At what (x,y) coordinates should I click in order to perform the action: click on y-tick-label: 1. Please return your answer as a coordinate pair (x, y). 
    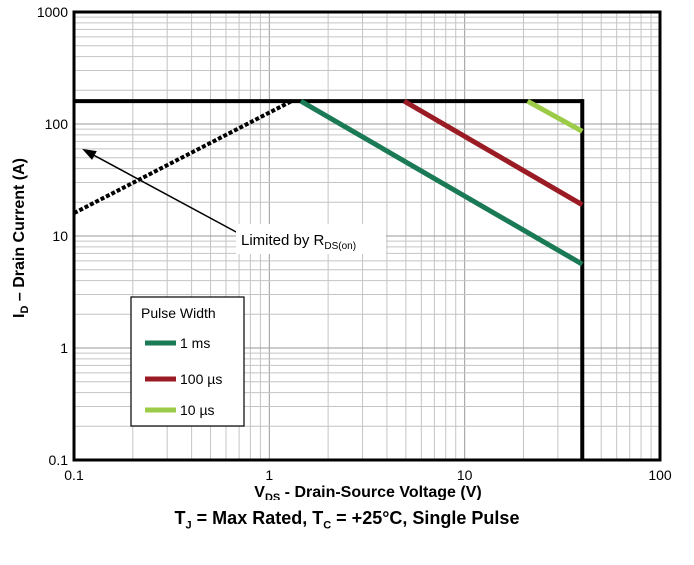
    Looking at the image, I should click on (64, 348).